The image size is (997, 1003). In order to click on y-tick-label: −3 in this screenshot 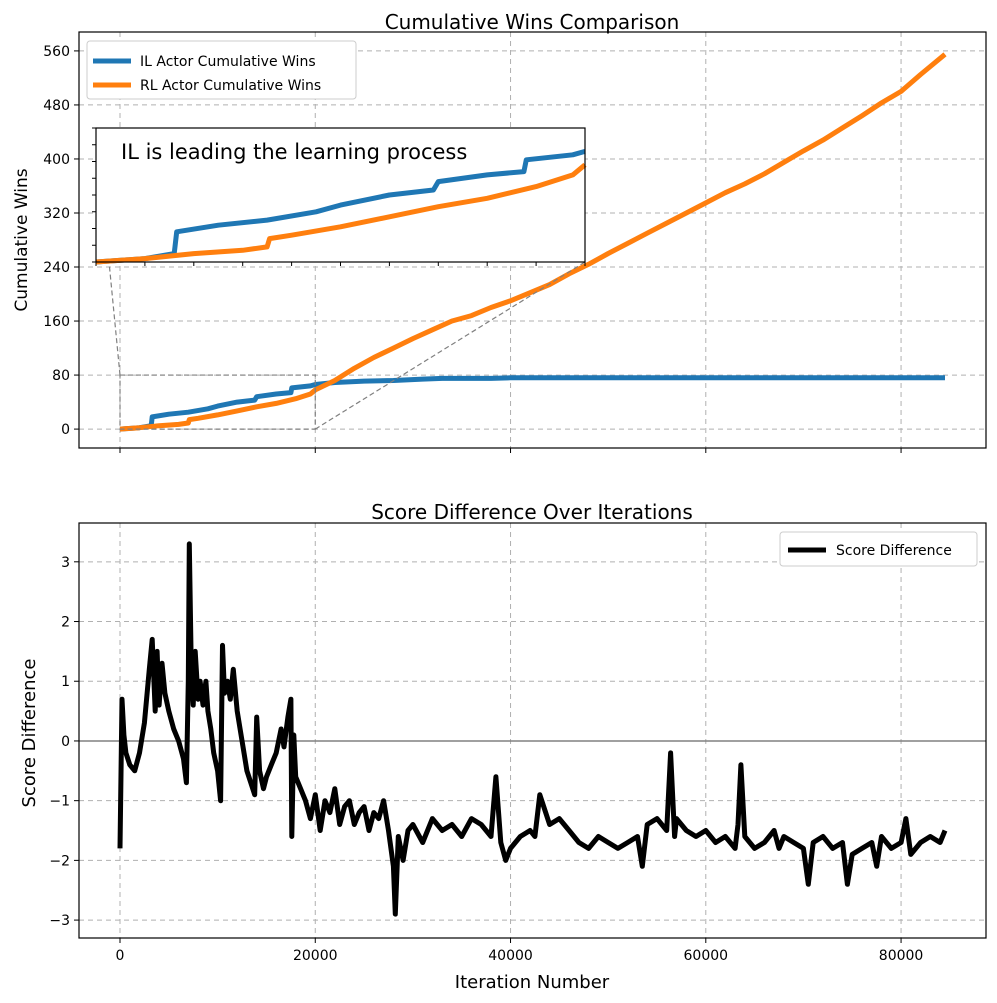, I will do `click(59, 921)`.